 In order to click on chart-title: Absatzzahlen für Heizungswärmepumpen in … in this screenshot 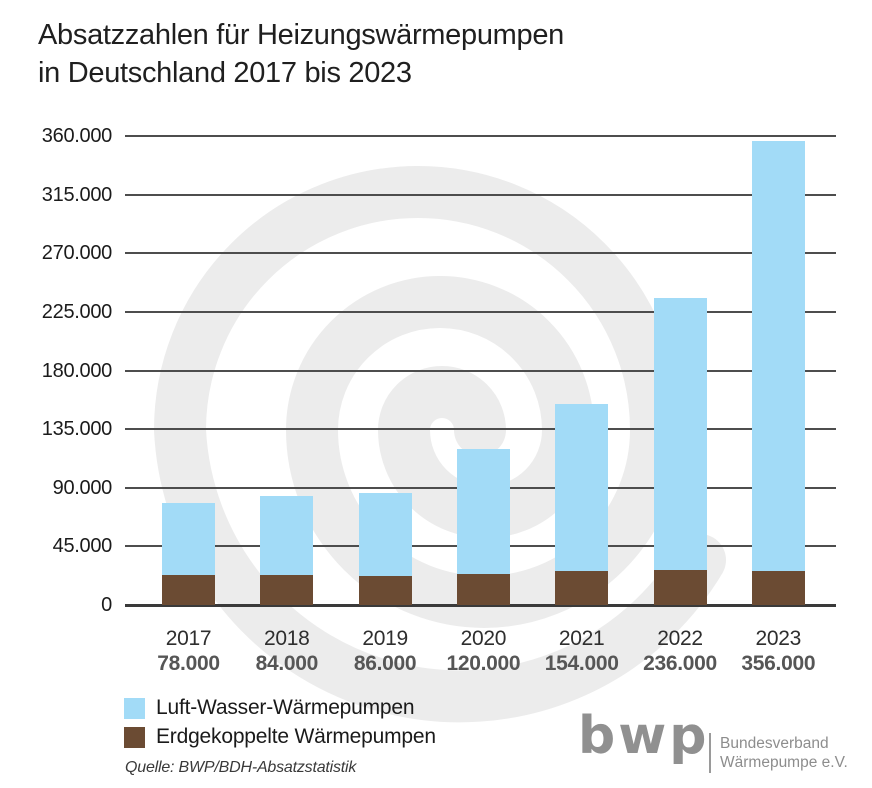, I will do `click(301, 54)`.